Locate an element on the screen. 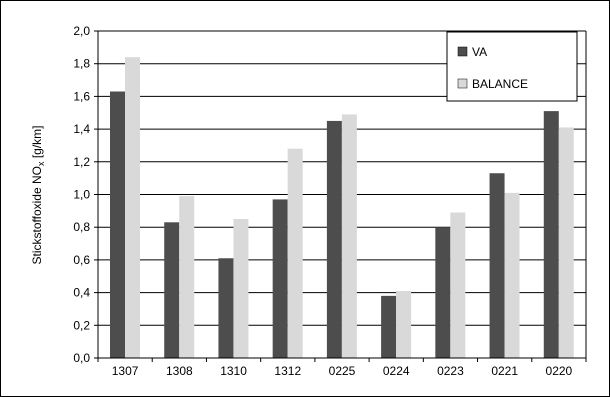 The image size is (610, 397). y-tick-label: 1,6 is located at coordinates (81, 96).